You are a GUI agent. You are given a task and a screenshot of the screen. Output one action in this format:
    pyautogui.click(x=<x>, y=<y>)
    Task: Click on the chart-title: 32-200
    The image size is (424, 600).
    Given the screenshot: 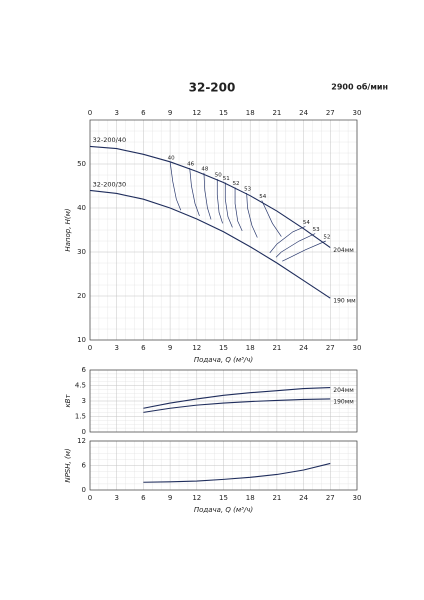 What is the action you would take?
    pyautogui.click(x=212, y=88)
    